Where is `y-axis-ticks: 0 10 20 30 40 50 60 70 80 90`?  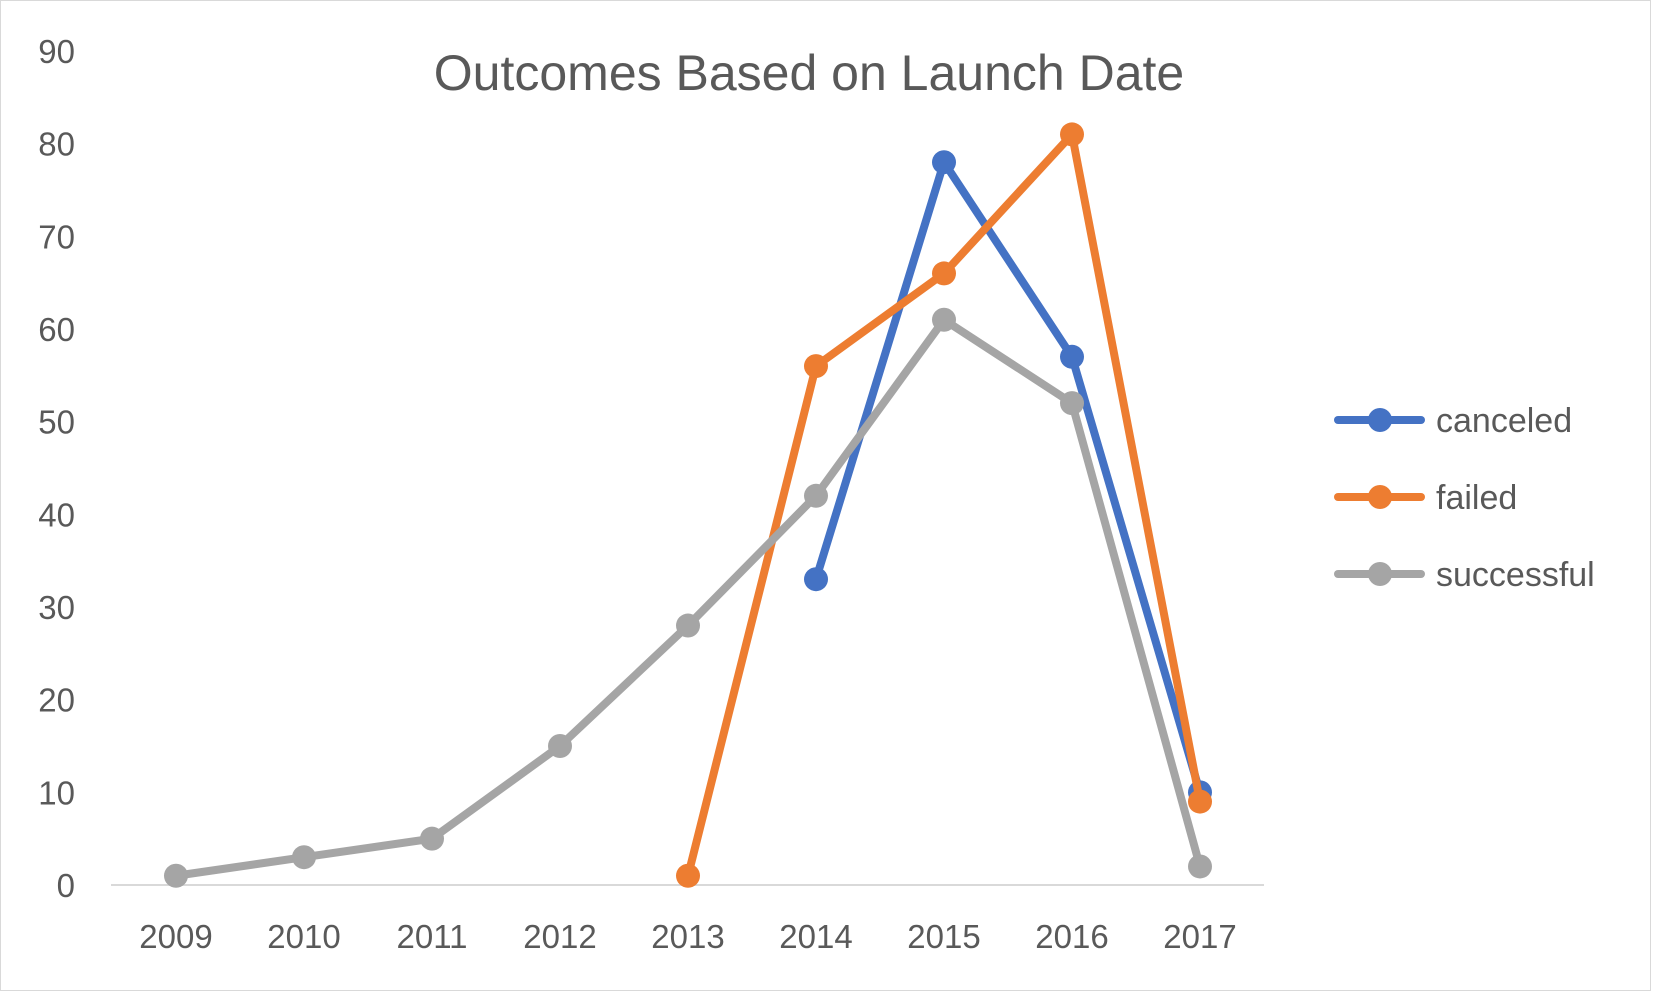
y-axis-ticks: 0 10 20 30 40 50 60 70 80 90 is located at coordinates (56, 468).